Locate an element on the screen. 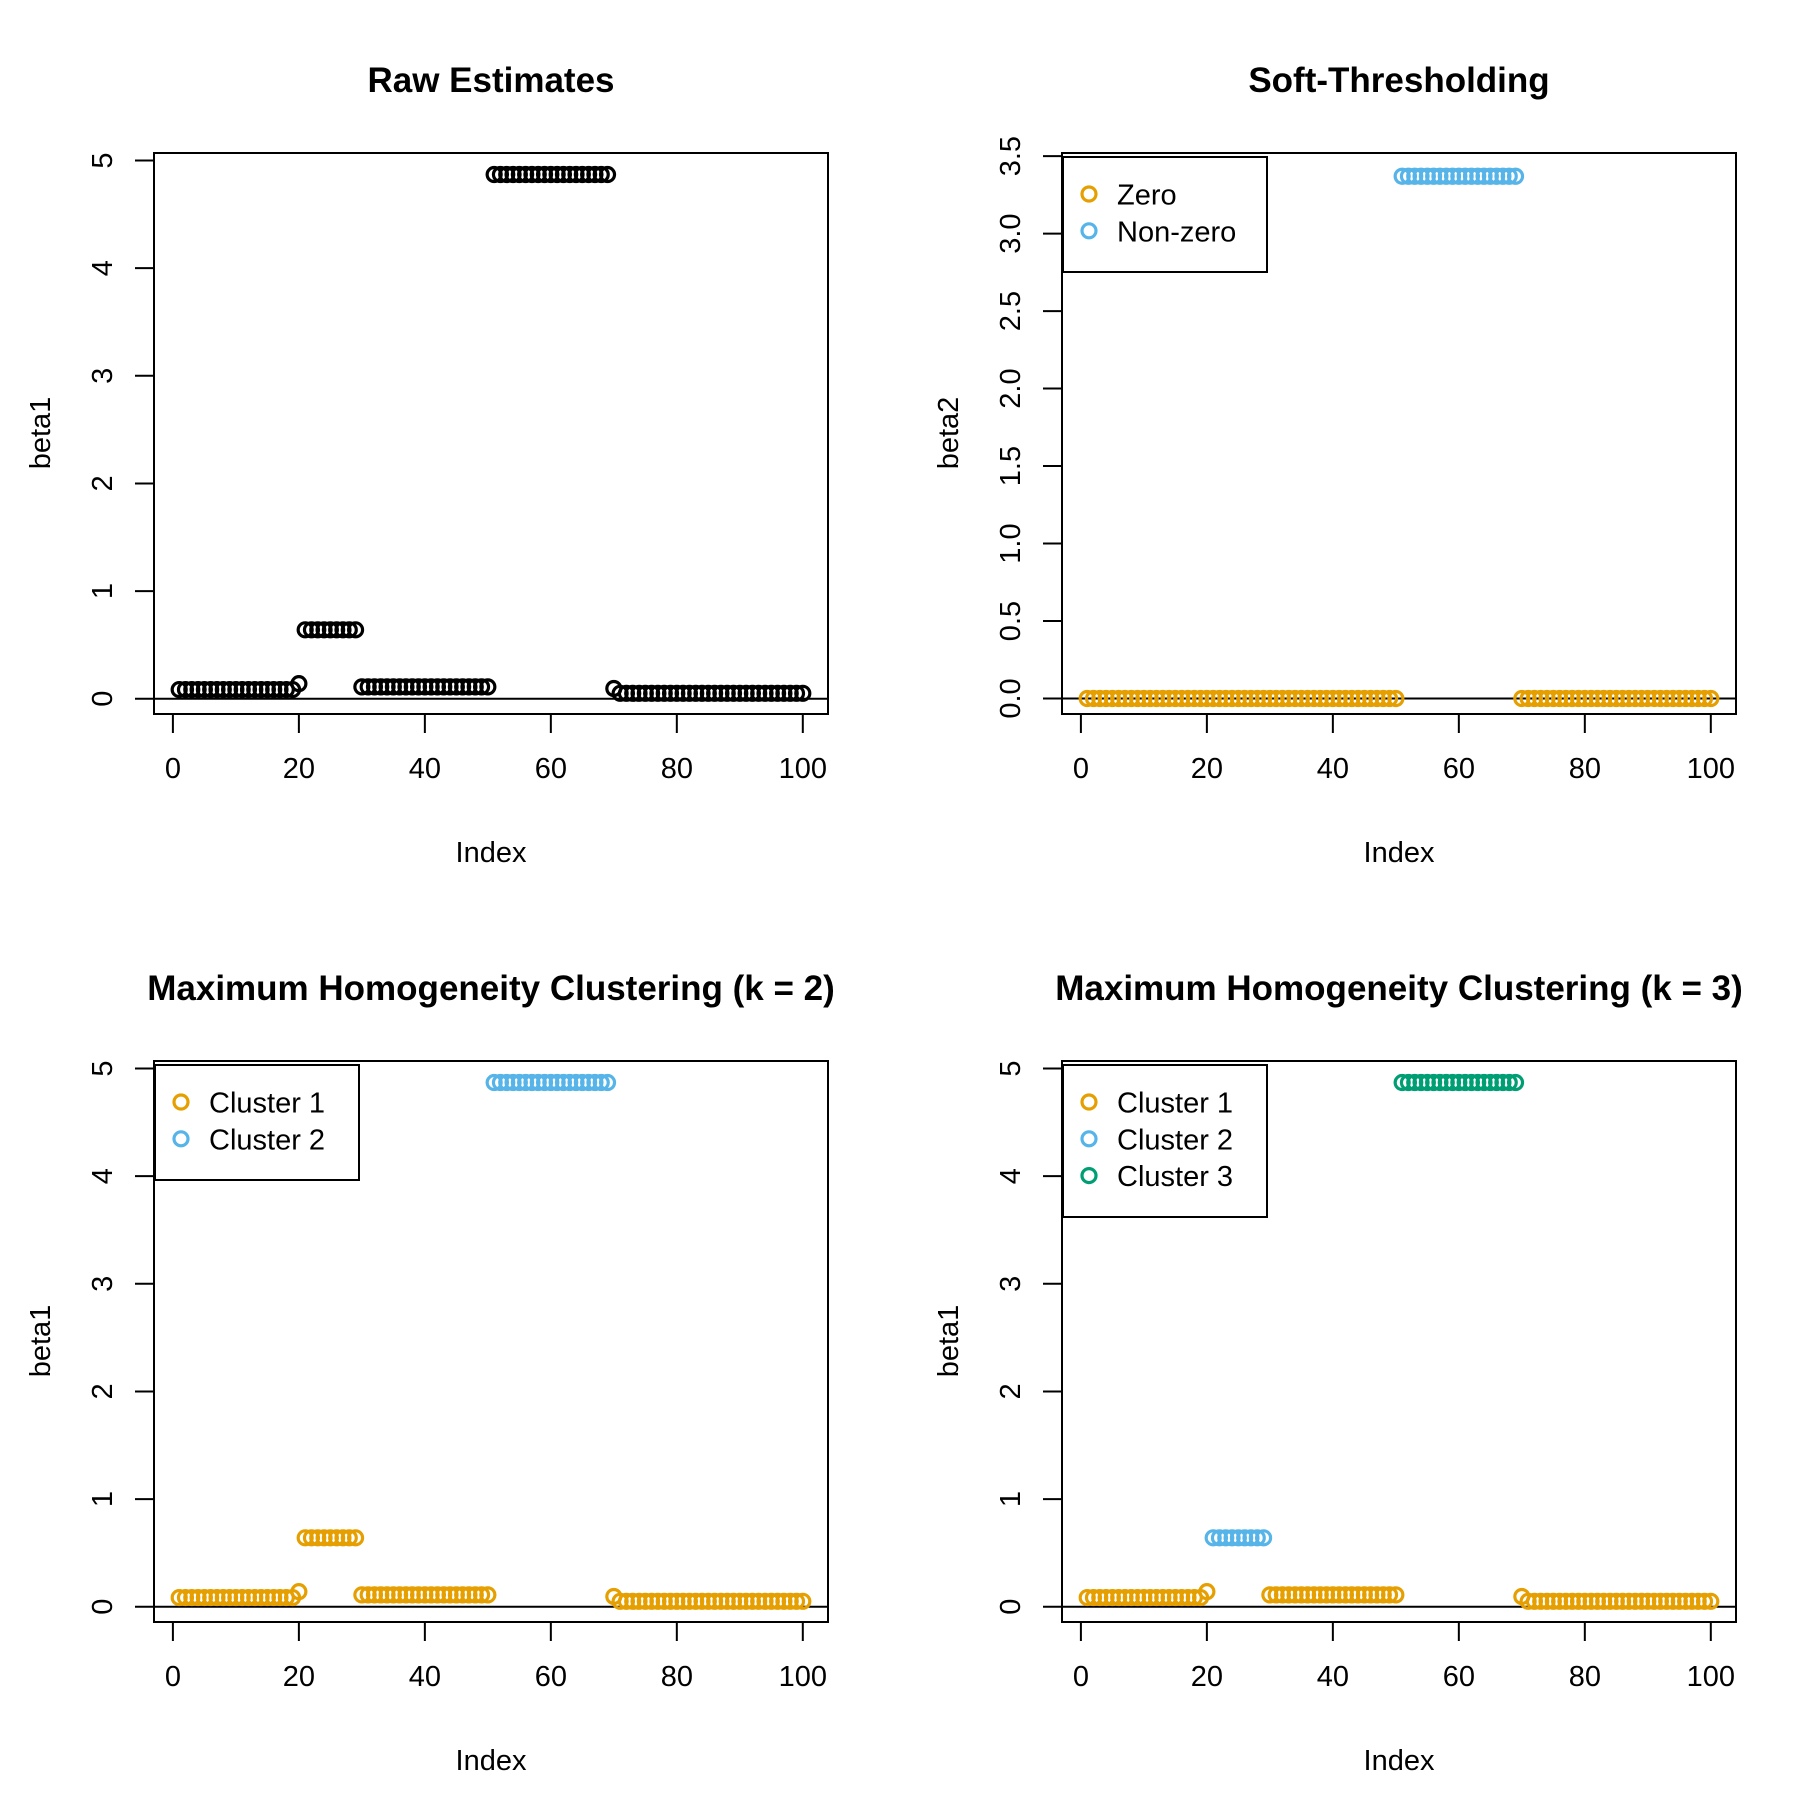 The image size is (1816, 1816). y-tick-label: 1.0 is located at coordinates (1011, 543).